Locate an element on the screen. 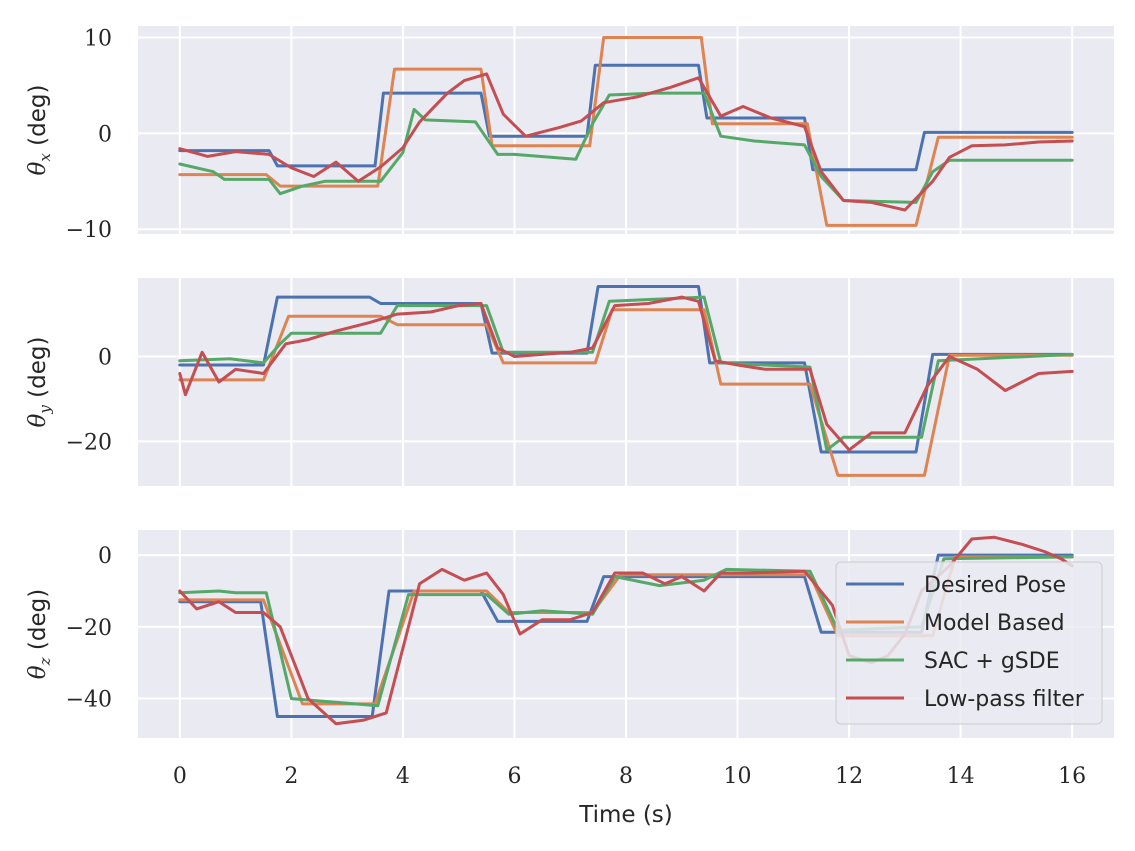 This screenshot has width=1135, height=851. legend-label: Low-pass filter is located at coordinates (1004, 699).